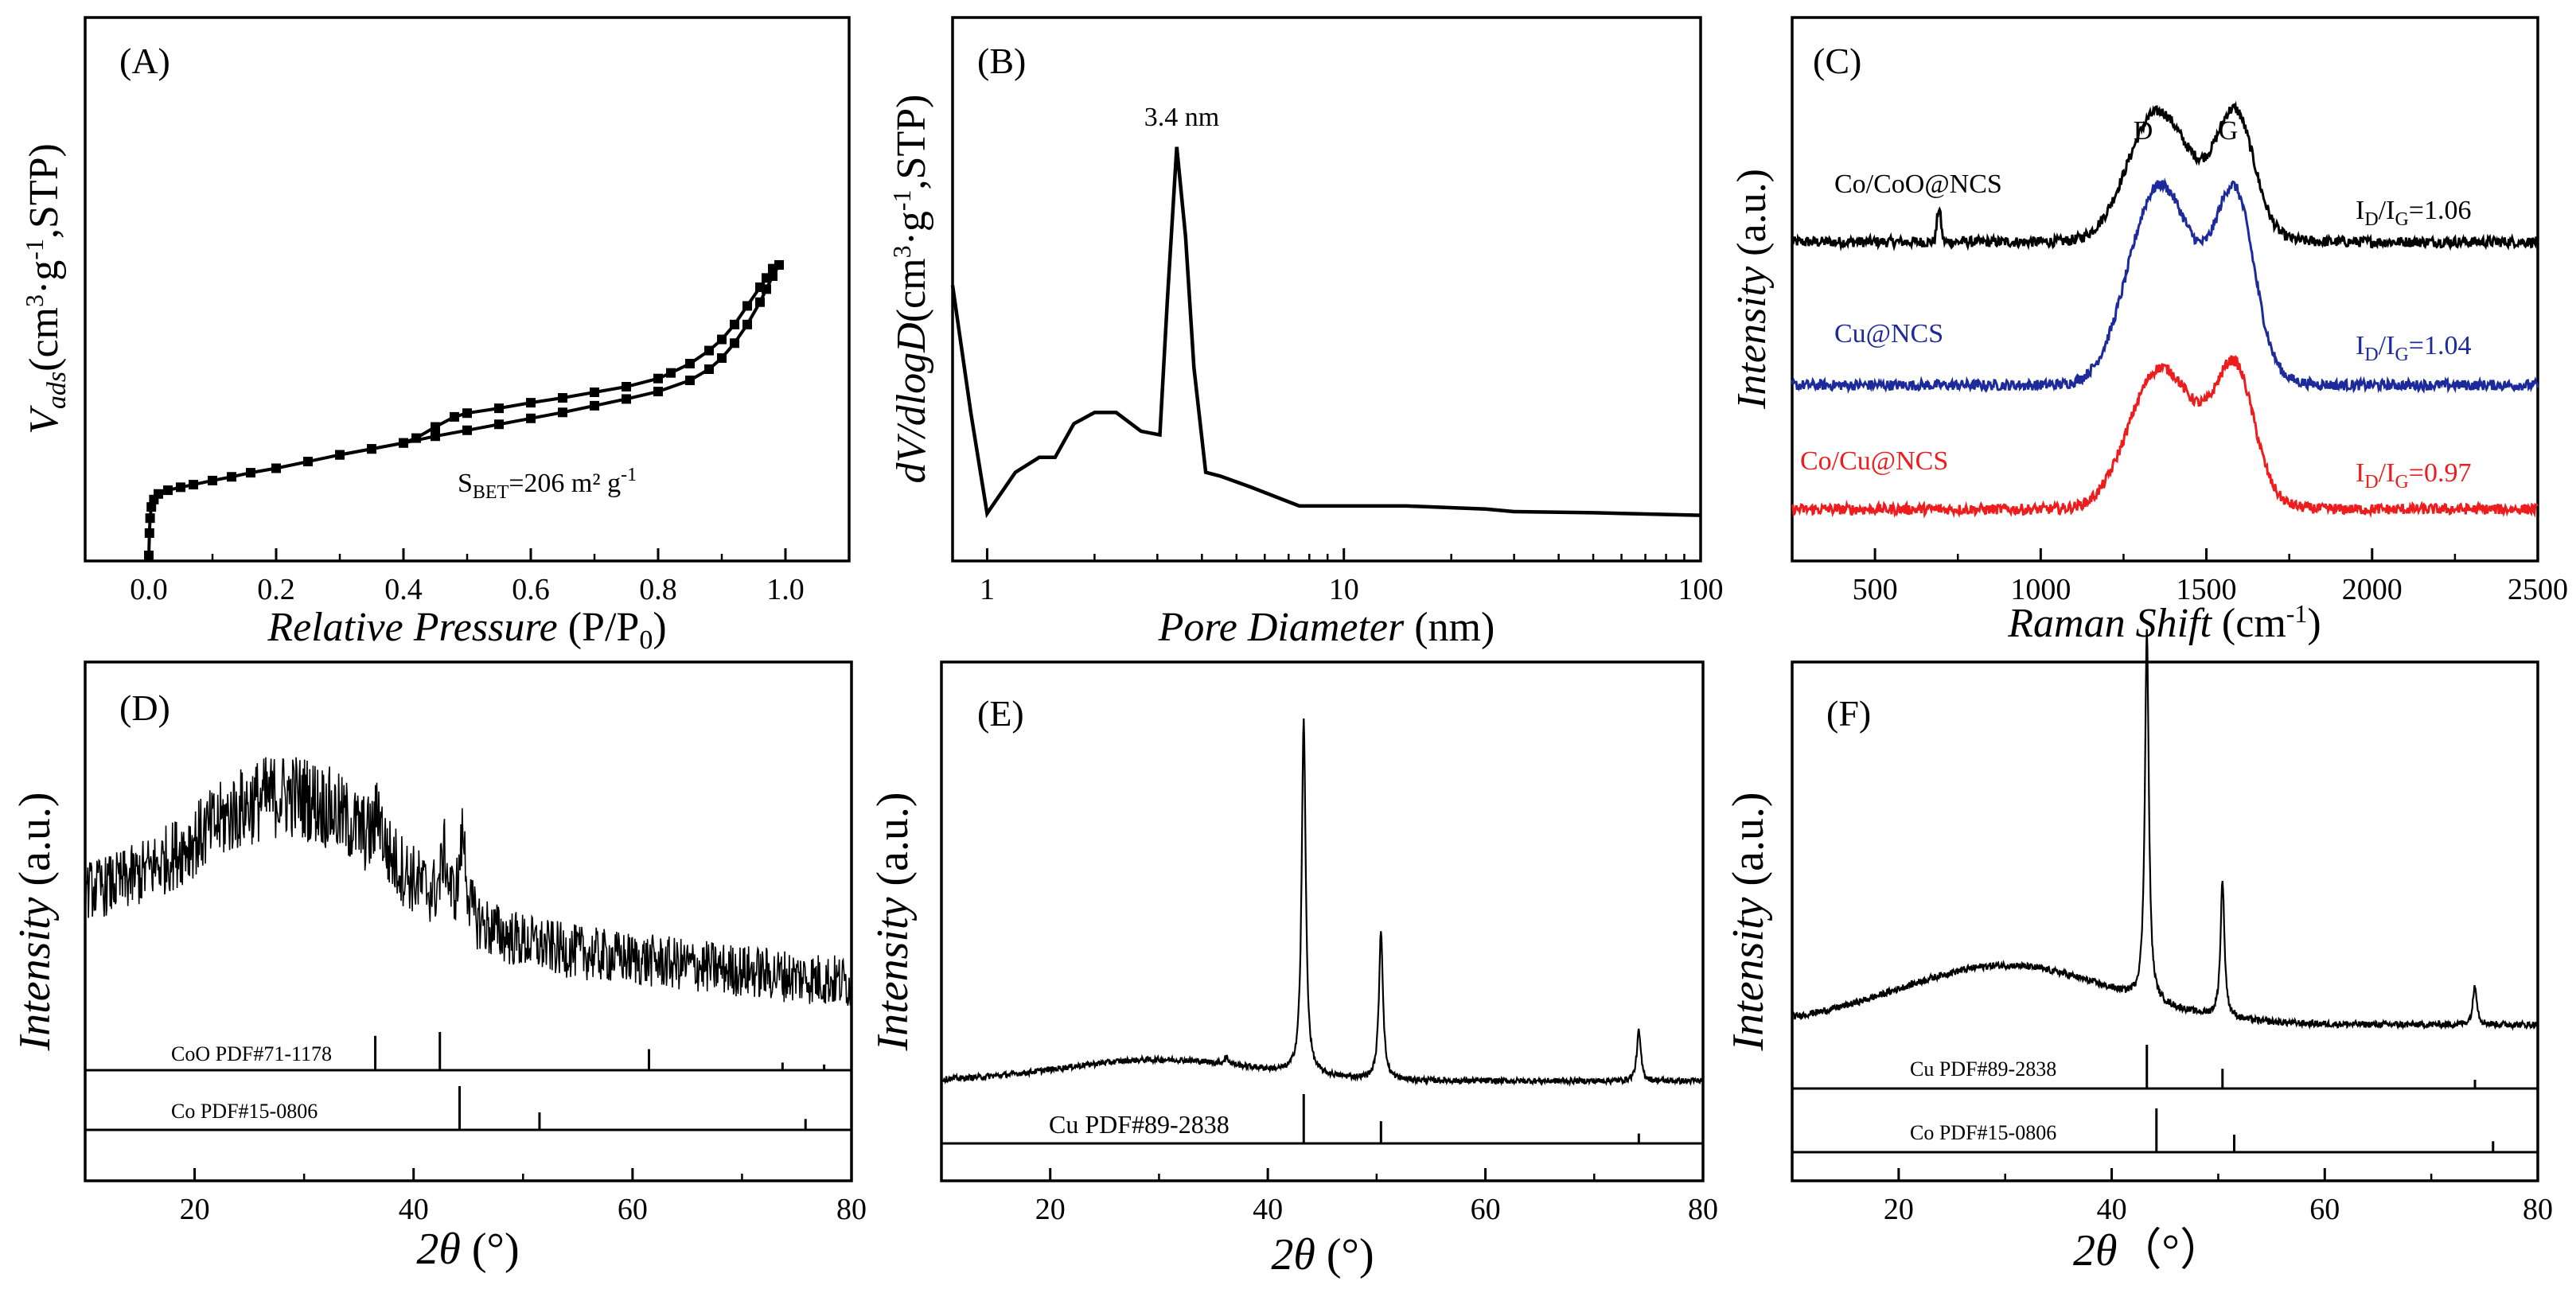  What do you see at coordinates (251, 1053) in the screenshot?
I see `panel-d-ref-label-coo: CoO PDF#71-1178` at bounding box center [251, 1053].